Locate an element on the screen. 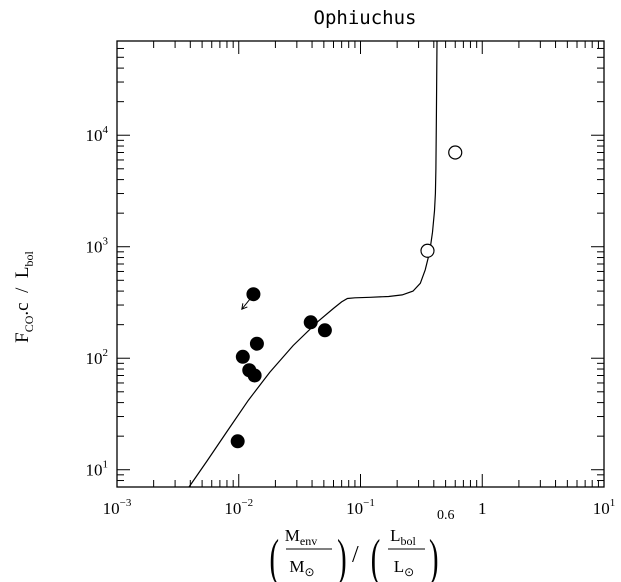 This screenshot has width=621, height=582. upper-limit-arrowhead is located at coordinates (244, 307).